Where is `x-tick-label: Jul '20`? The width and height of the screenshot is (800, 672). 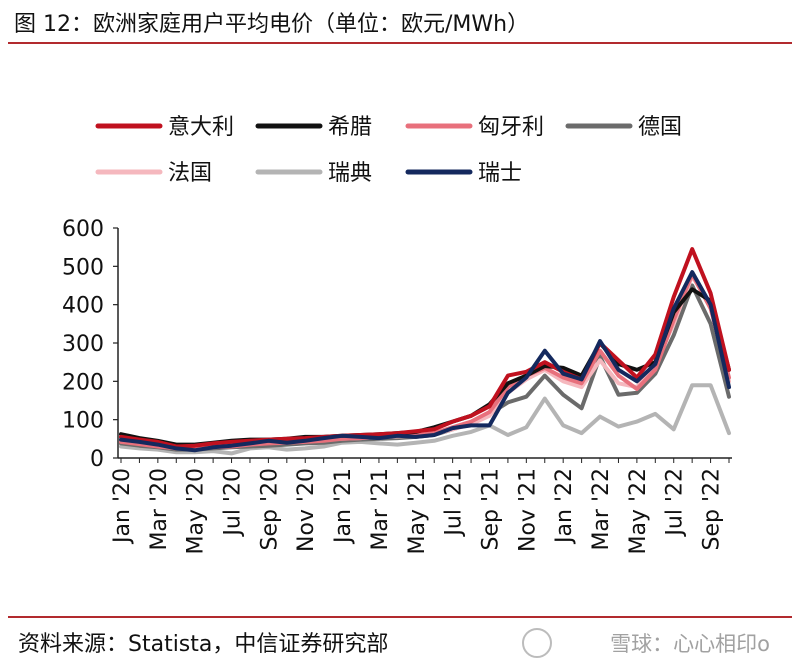
x-tick-label: Jul '20 is located at coordinates (233, 503).